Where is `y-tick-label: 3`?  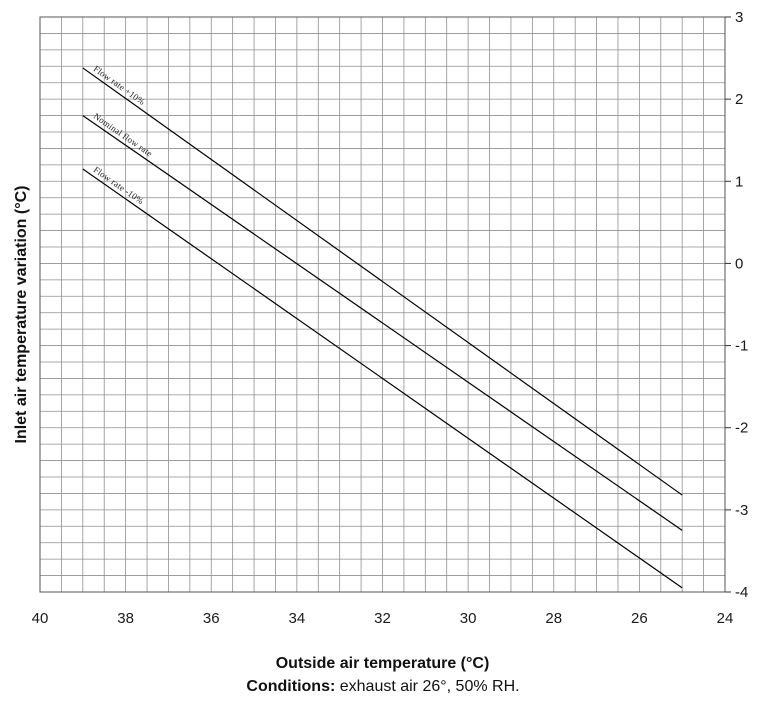 y-tick-label: 3 is located at coordinates (739, 17).